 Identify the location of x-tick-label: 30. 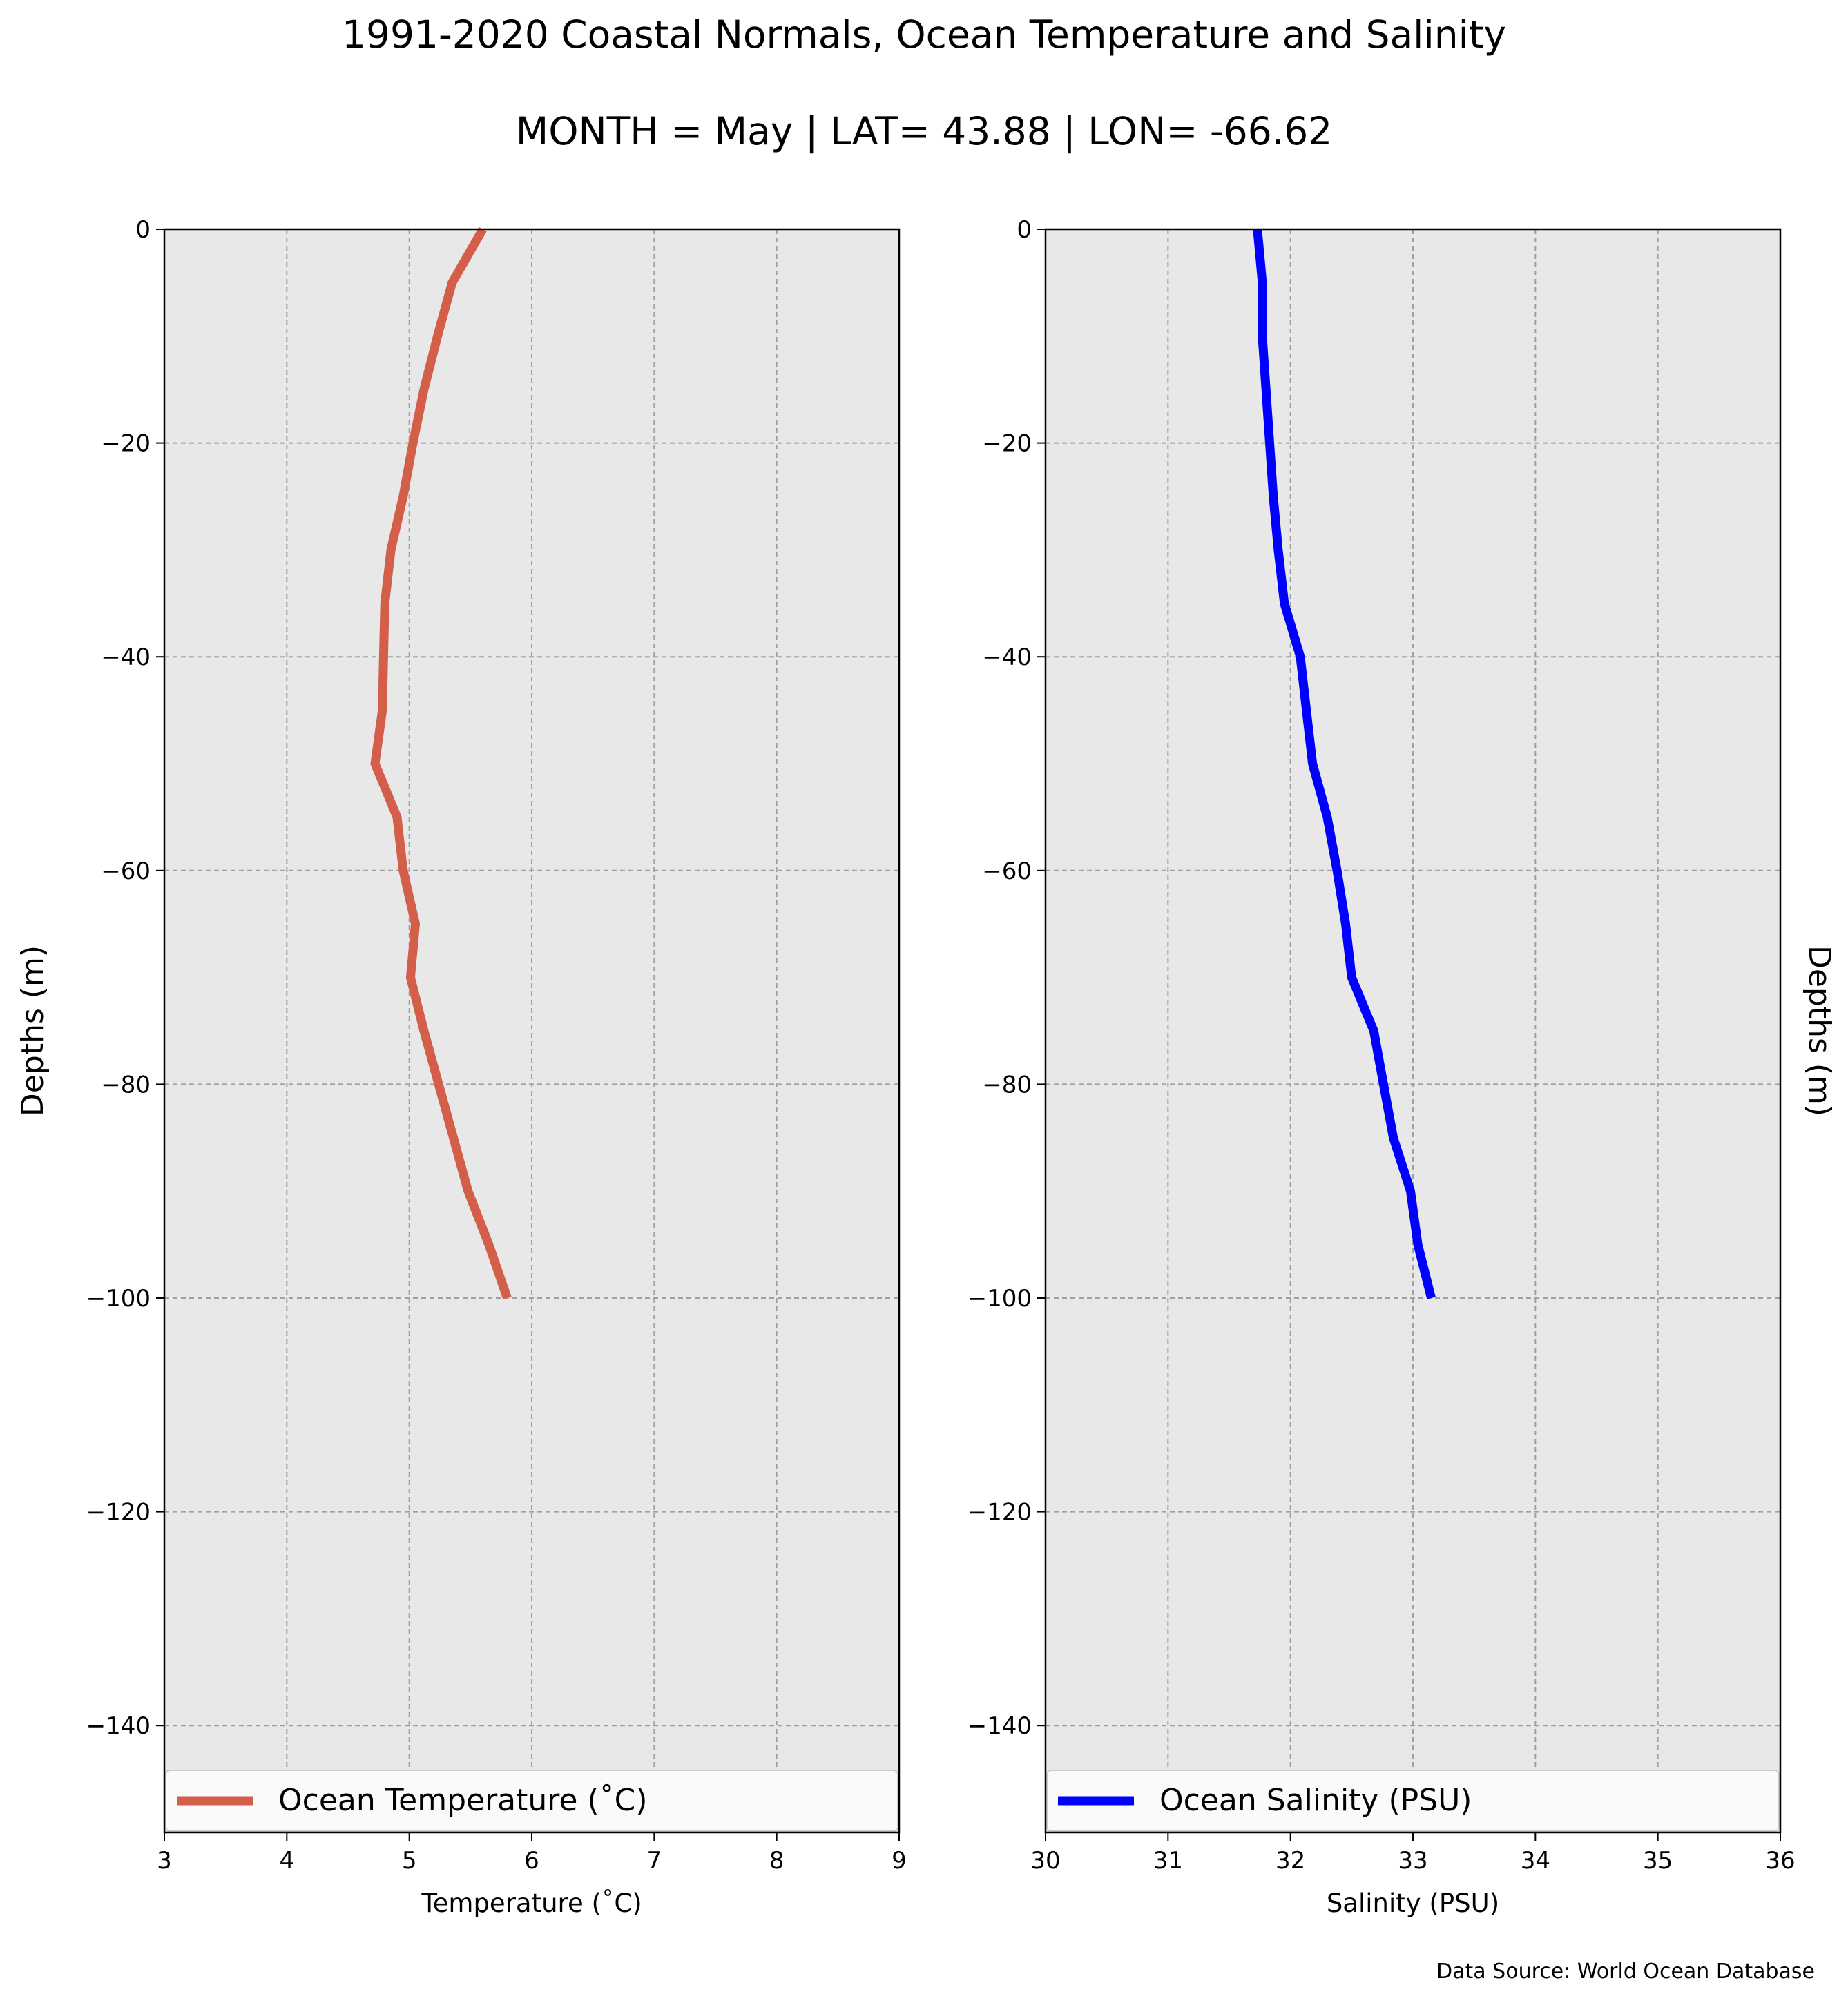
(1045, 1861).